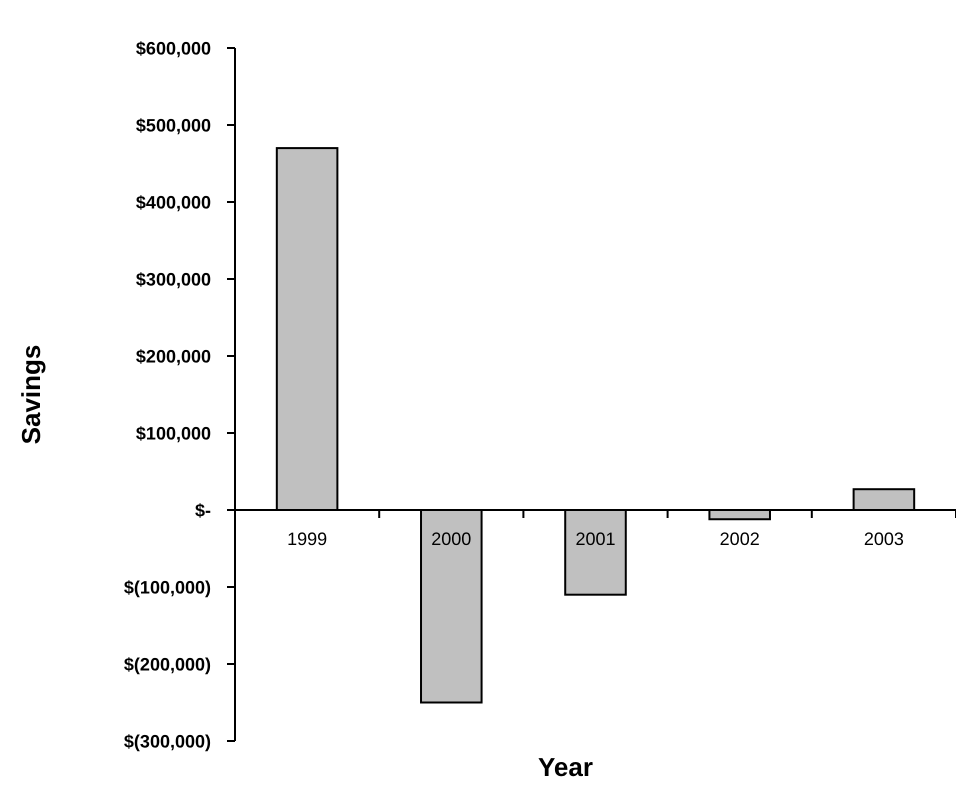  I want to click on y-tick-label: $300,000, so click(173, 279).